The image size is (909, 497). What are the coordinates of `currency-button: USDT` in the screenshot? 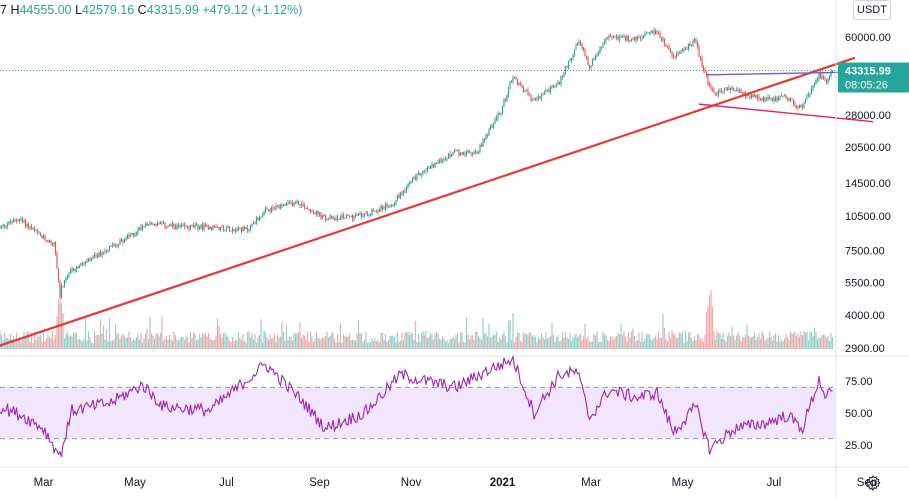 It's located at (872, 10).